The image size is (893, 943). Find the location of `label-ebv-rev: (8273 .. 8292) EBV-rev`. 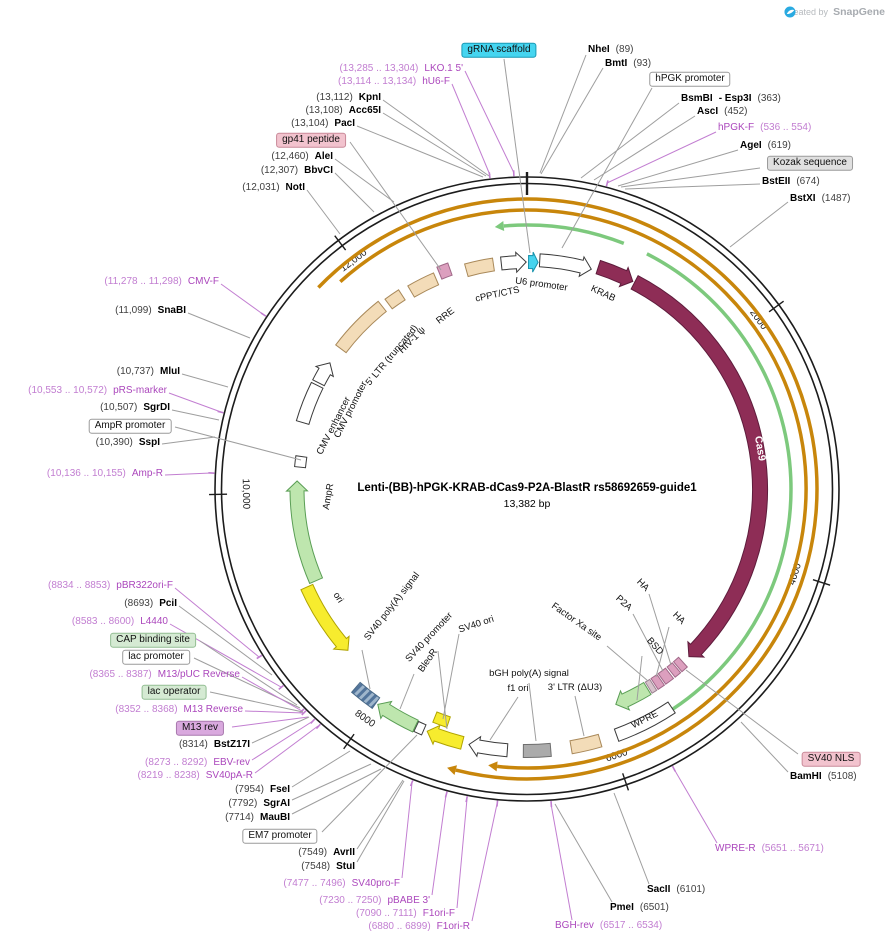

label-ebv-rev: (8273 .. 8292) EBV-rev is located at coordinates (197, 763).